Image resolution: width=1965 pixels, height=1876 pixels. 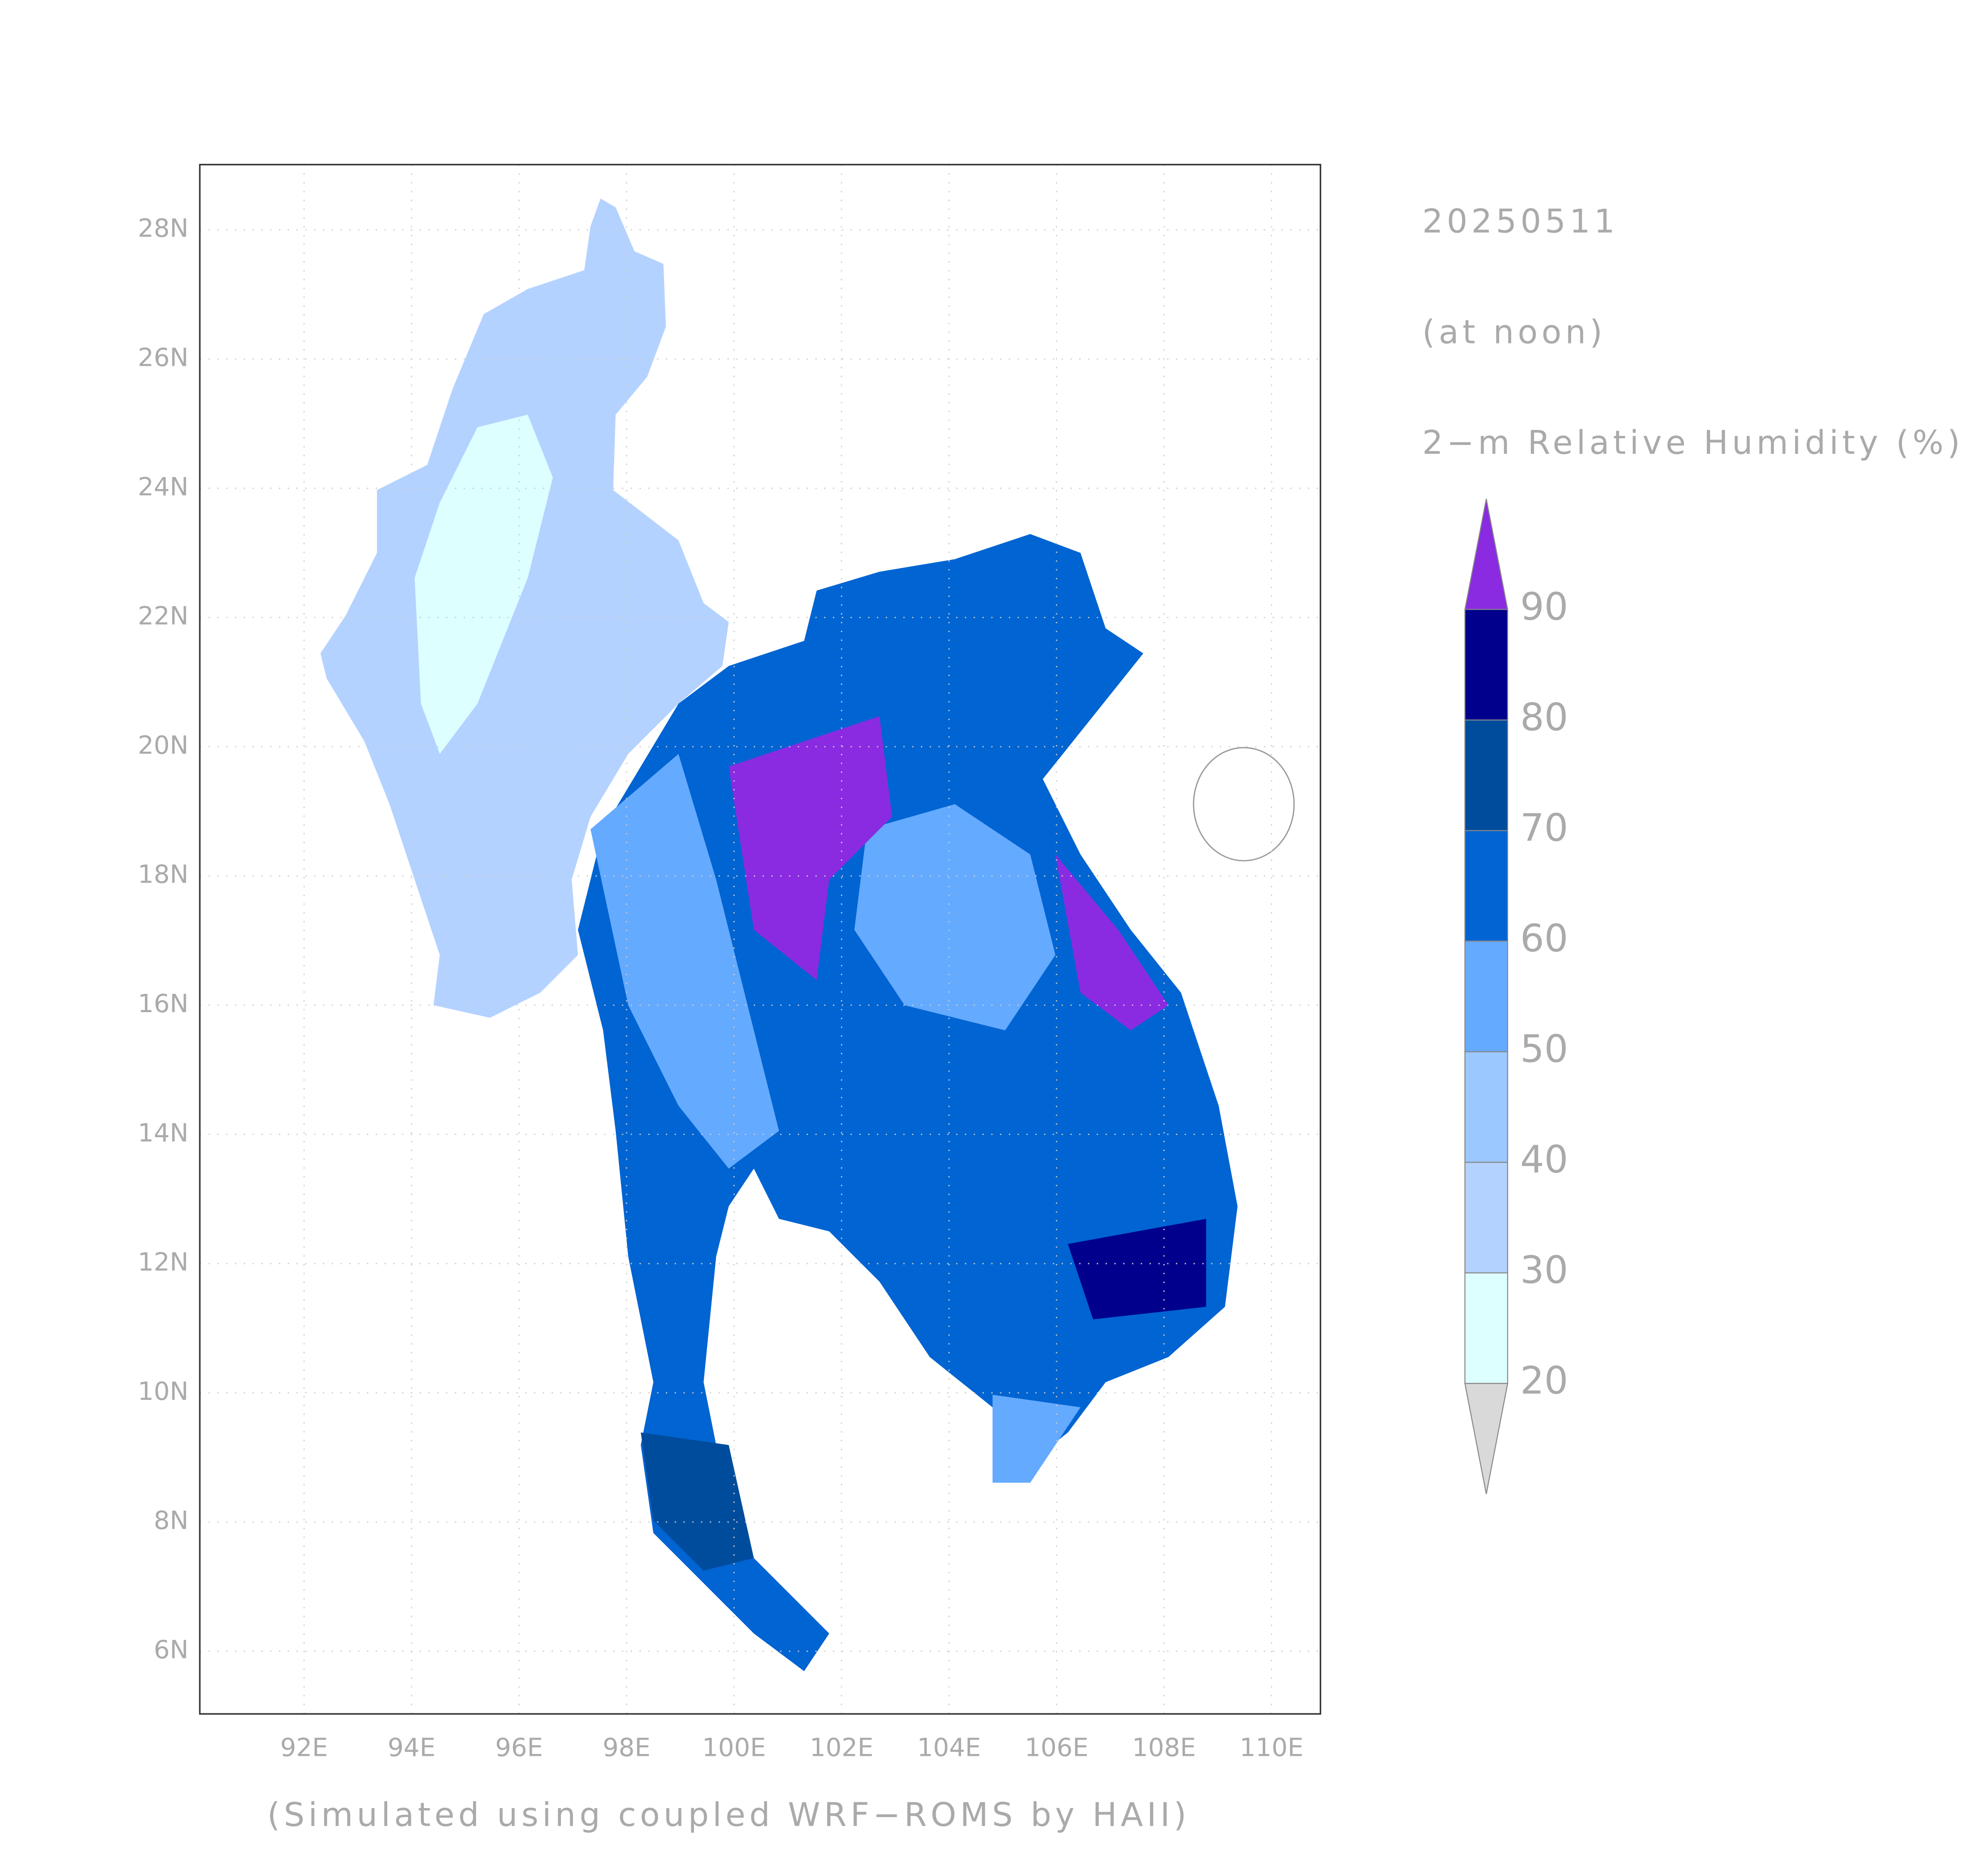 What do you see at coordinates (304, 1747) in the screenshot?
I see `x-tick-label: 92E` at bounding box center [304, 1747].